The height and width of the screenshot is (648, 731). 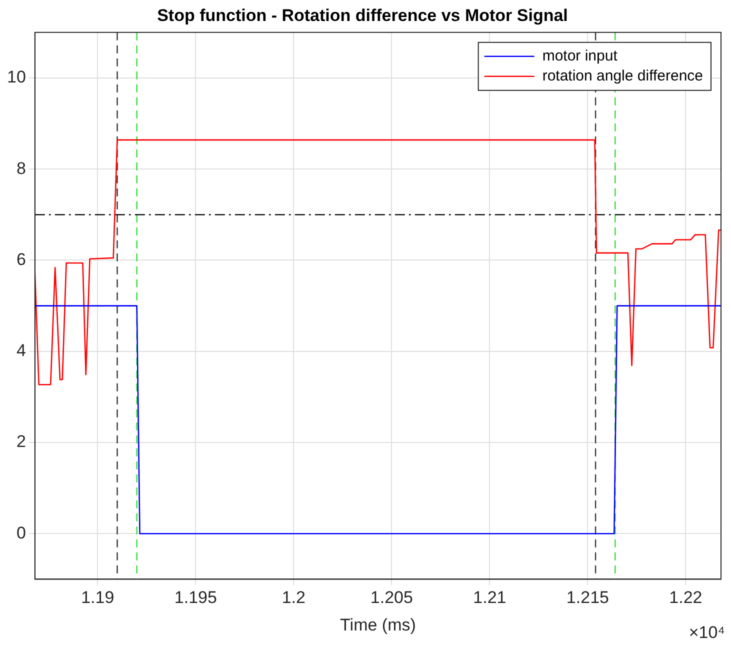 What do you see at coordinates (378, 624) in the screenshot?
I see `x-axis-title: Time (ms)` at bounding box center [378, 624].